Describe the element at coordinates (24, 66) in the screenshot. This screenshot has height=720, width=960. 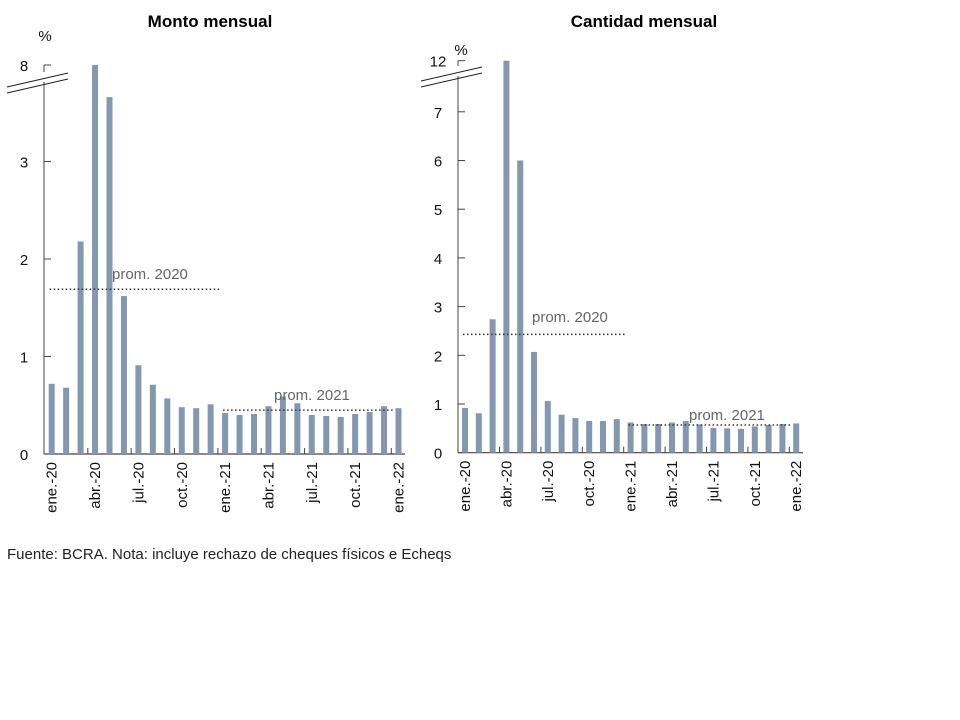
I see `y-tick-label: 8` at that location.